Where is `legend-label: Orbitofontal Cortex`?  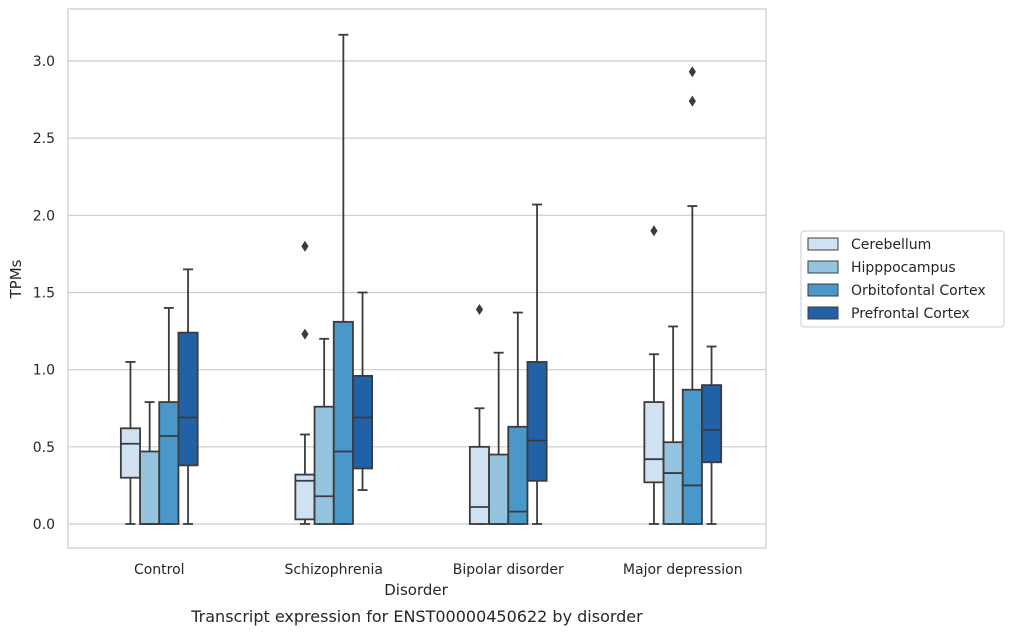
legend-label: Orbitofontal Cortex is located at coordinates (918, 291).